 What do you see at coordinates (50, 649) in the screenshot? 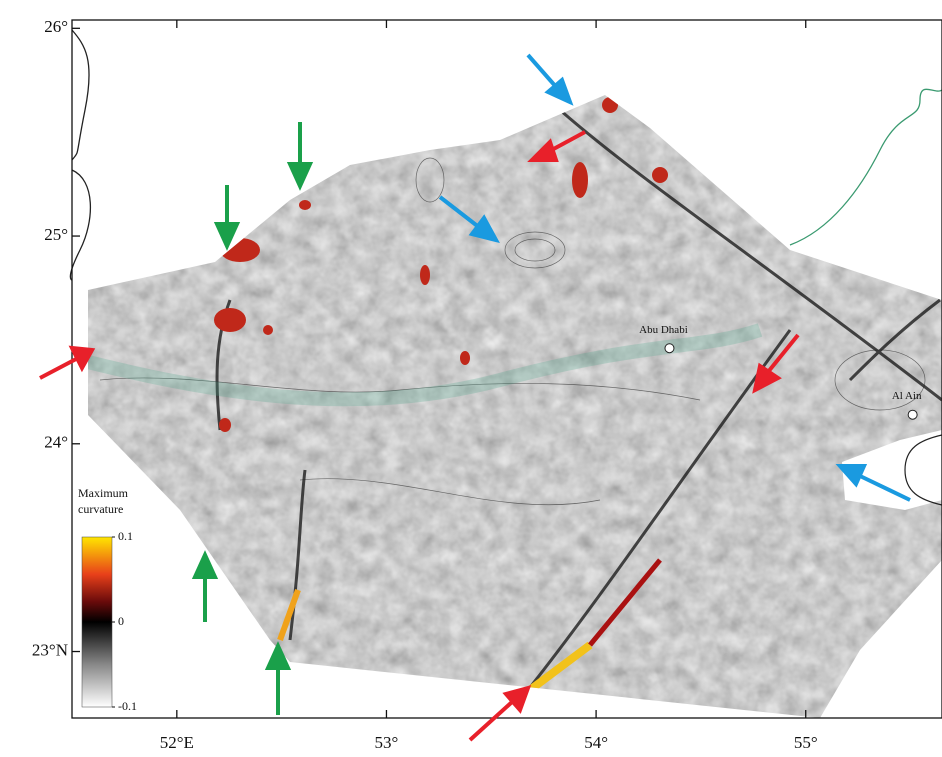
I see `lat-tick-label: 23°N` at bounding box center [50, 649].